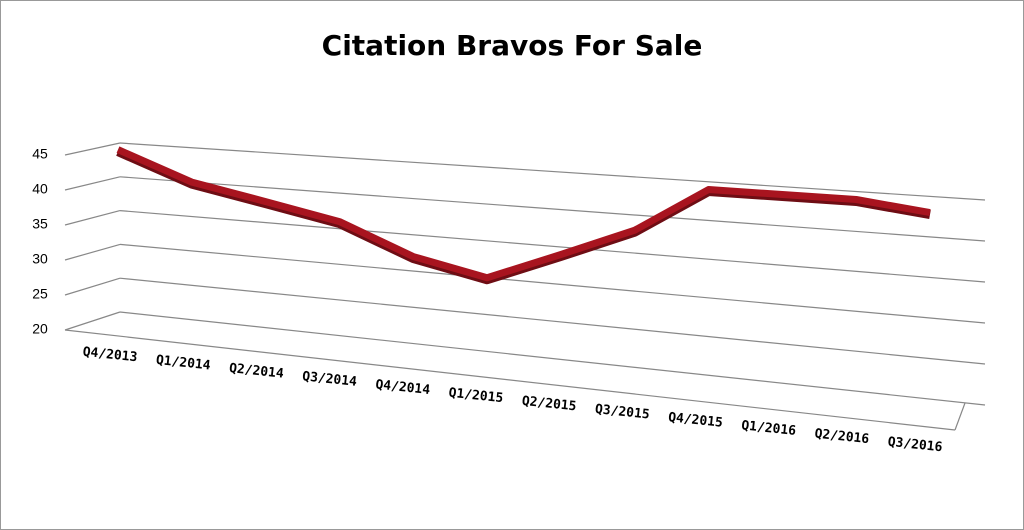 This screenshot has height=530, width=1024. I want to click on y-tick-label: 40, so click(40, 189).